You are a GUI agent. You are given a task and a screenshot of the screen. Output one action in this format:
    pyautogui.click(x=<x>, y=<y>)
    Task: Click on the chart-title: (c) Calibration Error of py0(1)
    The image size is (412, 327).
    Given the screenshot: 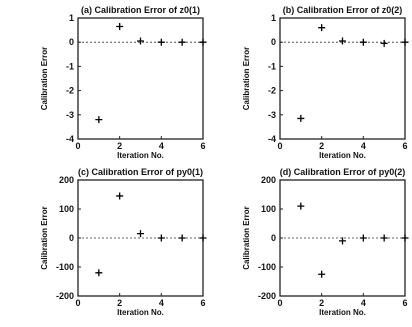 What is the action you would take?
    pyautogui.click(x=140, y=172)
    